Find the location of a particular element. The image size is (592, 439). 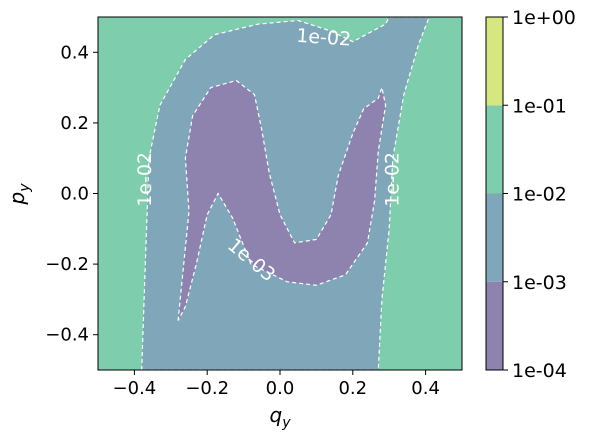

y-axis-label: py is located at coordinates (19, 194).